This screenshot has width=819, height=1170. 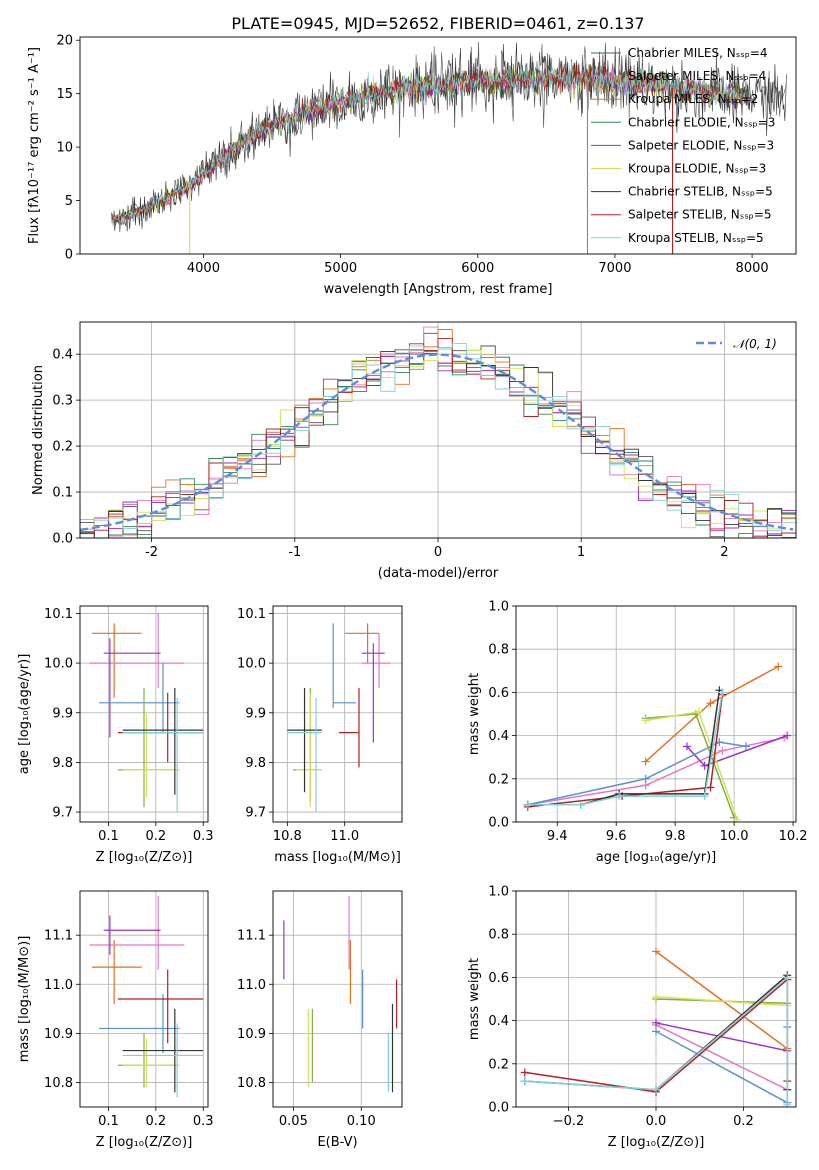 What do you see at coordinates (498, 978) in the screenshot?
I see `y-tick-label: 0.6` at bounding box center [498, 978].